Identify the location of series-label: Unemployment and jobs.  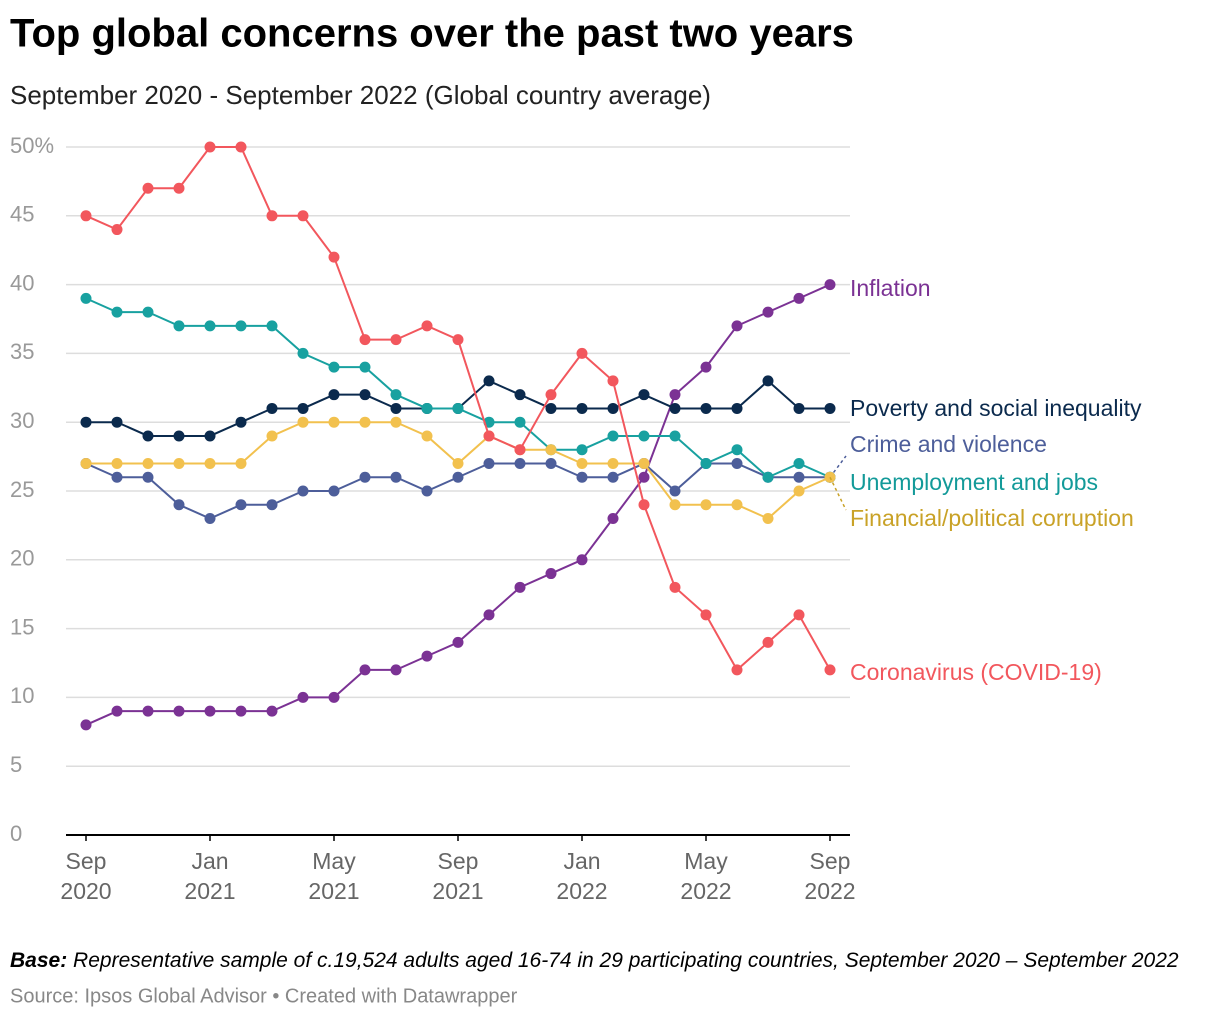
(974, 482).